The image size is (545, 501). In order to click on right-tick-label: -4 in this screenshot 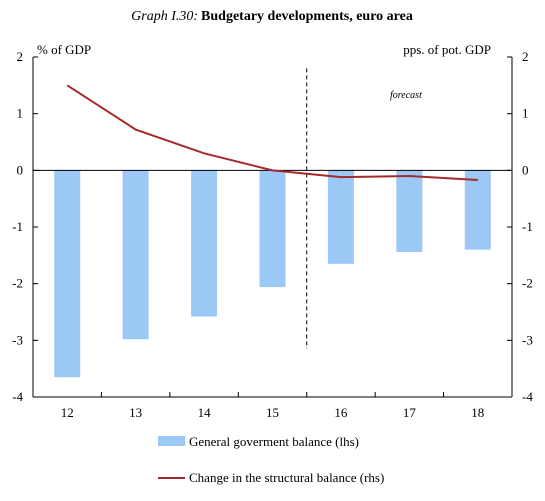, I will do `click(527, 396)`.